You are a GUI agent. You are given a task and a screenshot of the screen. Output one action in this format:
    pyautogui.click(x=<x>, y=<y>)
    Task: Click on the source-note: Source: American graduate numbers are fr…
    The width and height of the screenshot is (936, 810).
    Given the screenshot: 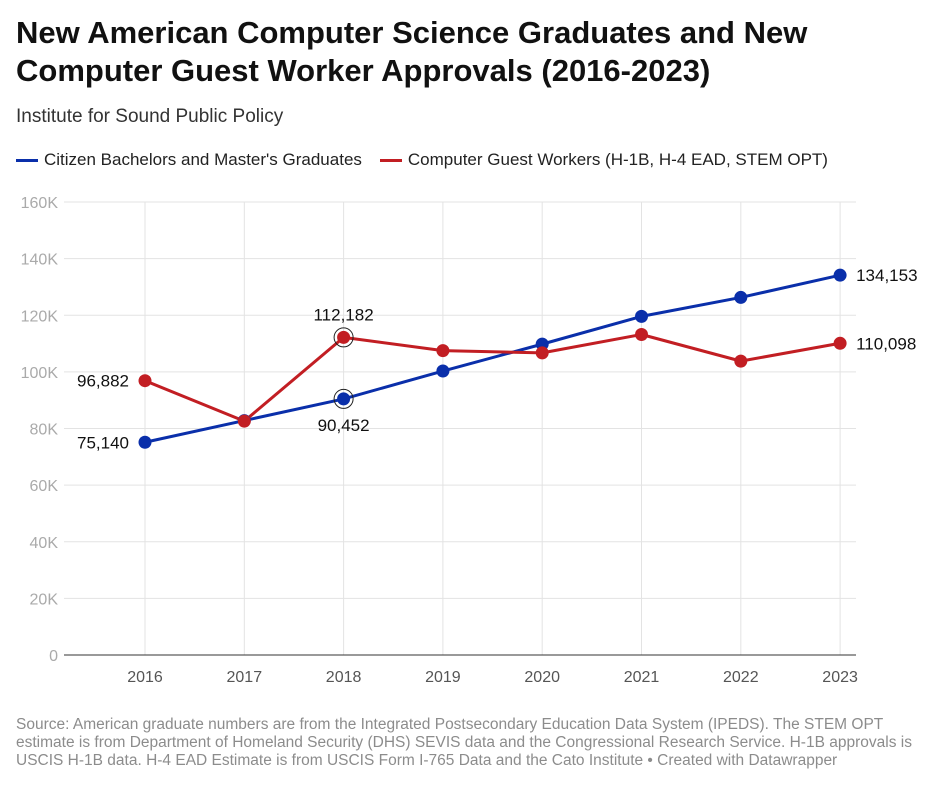 What is the action you would take?
    pyautogui.click(x=464, y=742)
    